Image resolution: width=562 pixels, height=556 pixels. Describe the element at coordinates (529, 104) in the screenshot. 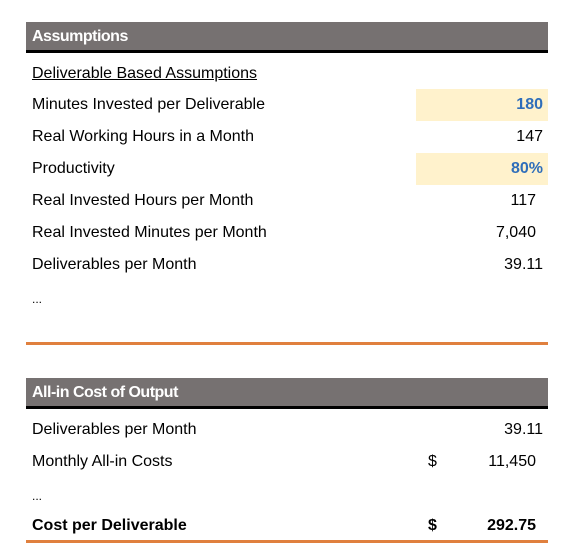

I see `row-value: 180` at that location.